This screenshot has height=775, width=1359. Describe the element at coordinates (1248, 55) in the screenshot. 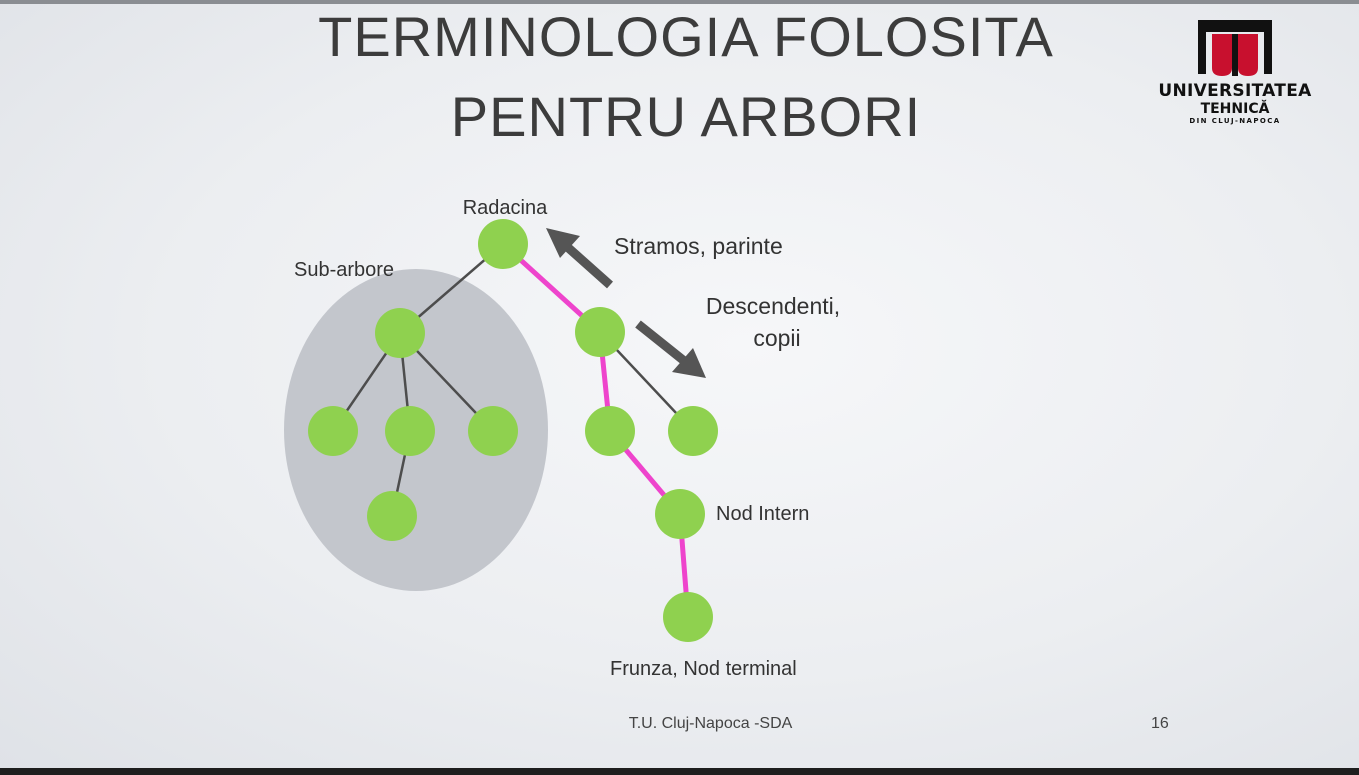

I see `logo-right-pillar` at that location.